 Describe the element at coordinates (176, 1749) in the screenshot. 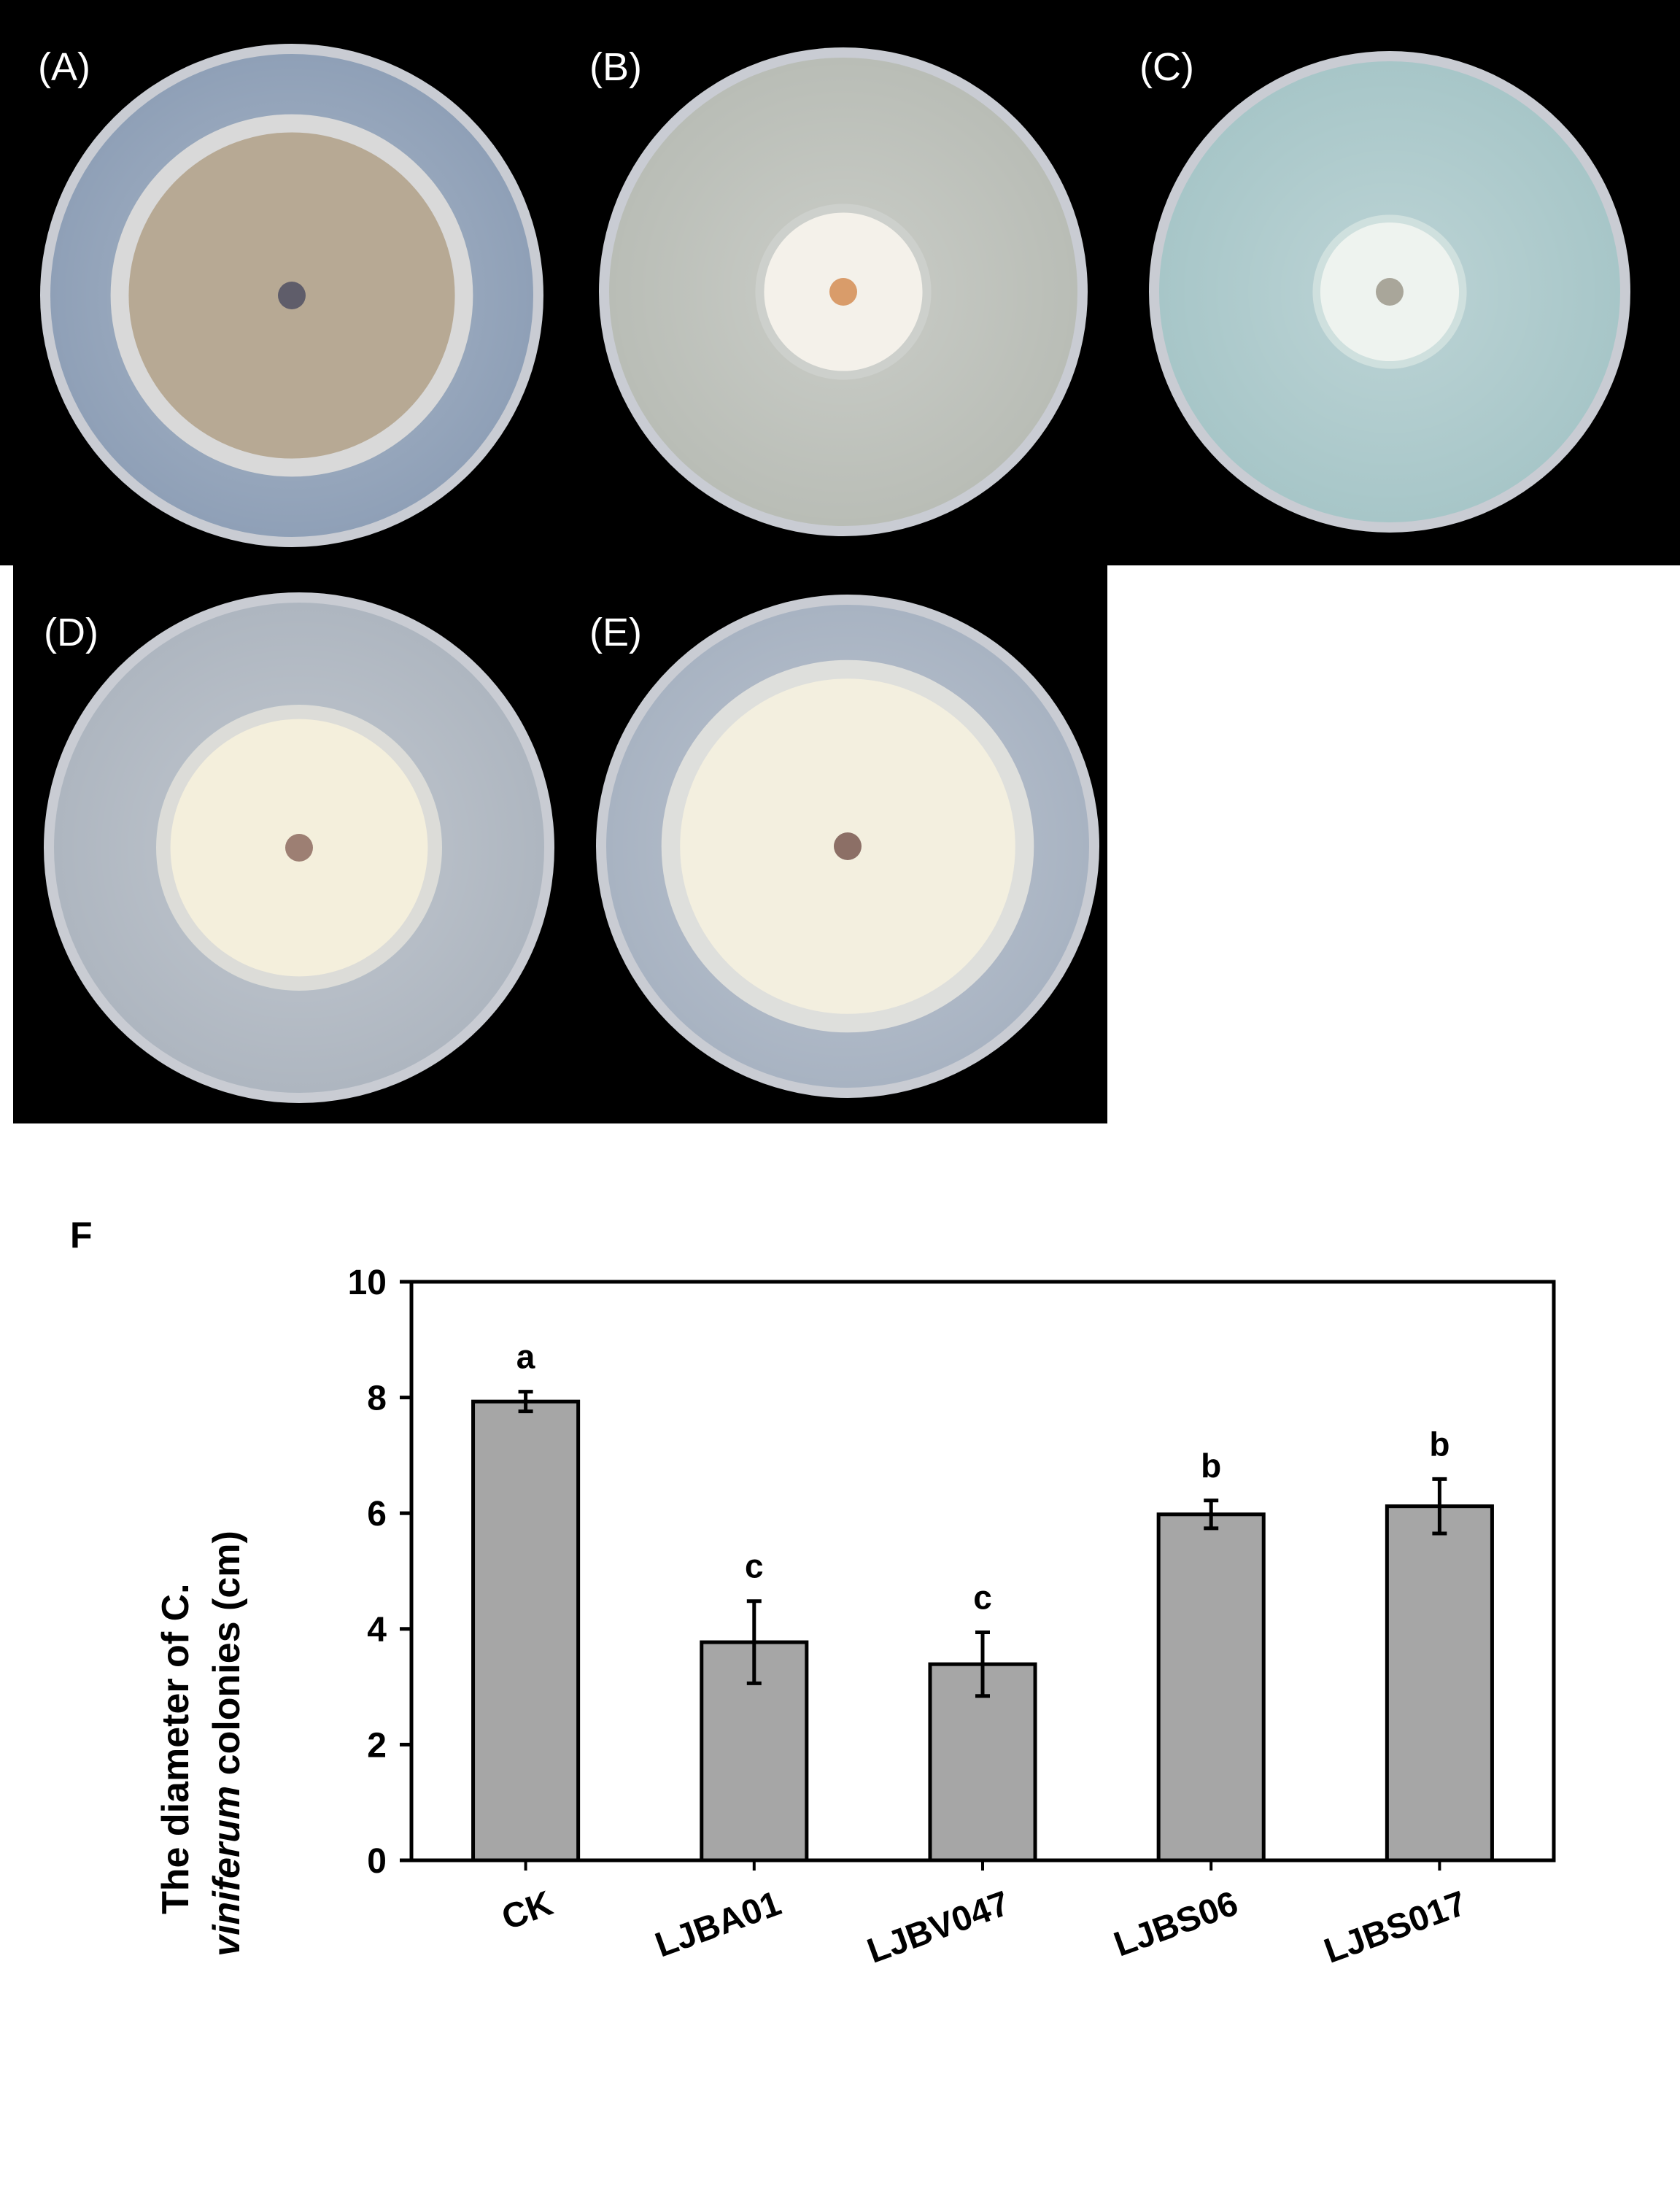

I see `y-axis-label-line1: The diameter of C.` at that location.